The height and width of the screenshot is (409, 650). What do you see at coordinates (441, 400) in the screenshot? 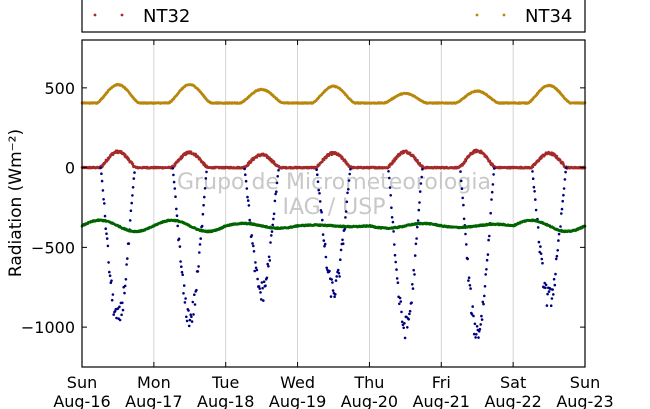
I see `x-tick-date: Aug-21` at bounding box center [441, 400].